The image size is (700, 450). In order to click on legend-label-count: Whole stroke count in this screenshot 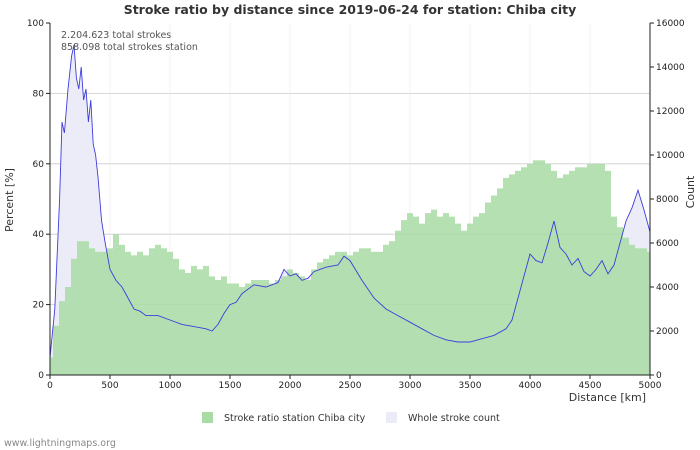, I will do `click(454, 418)`.